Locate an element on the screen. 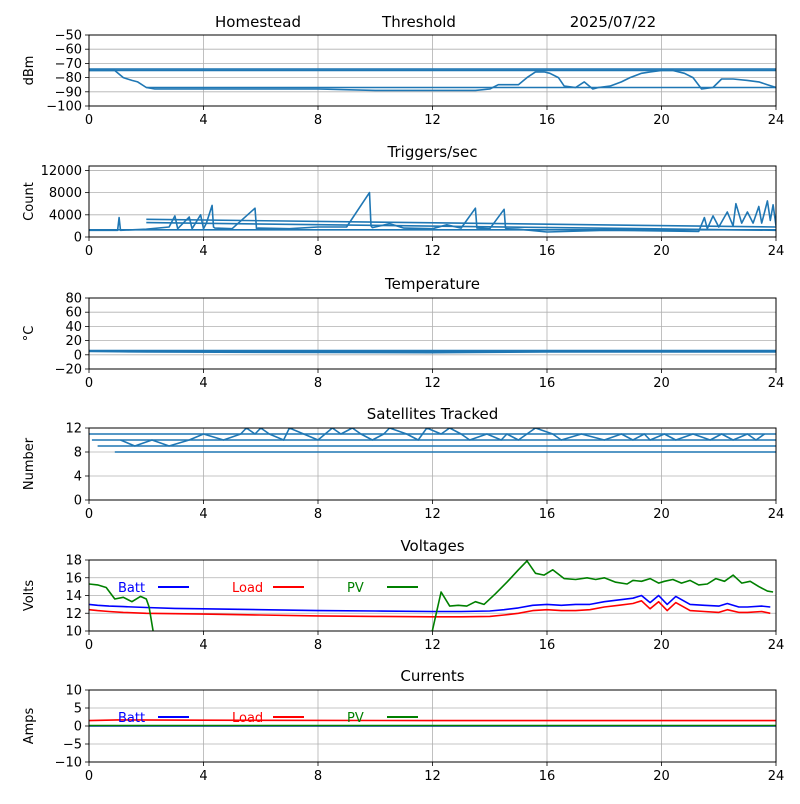 The height and width of the screenshot is (804, 800). header-station: Homestead is located at coordinates (258, 22).